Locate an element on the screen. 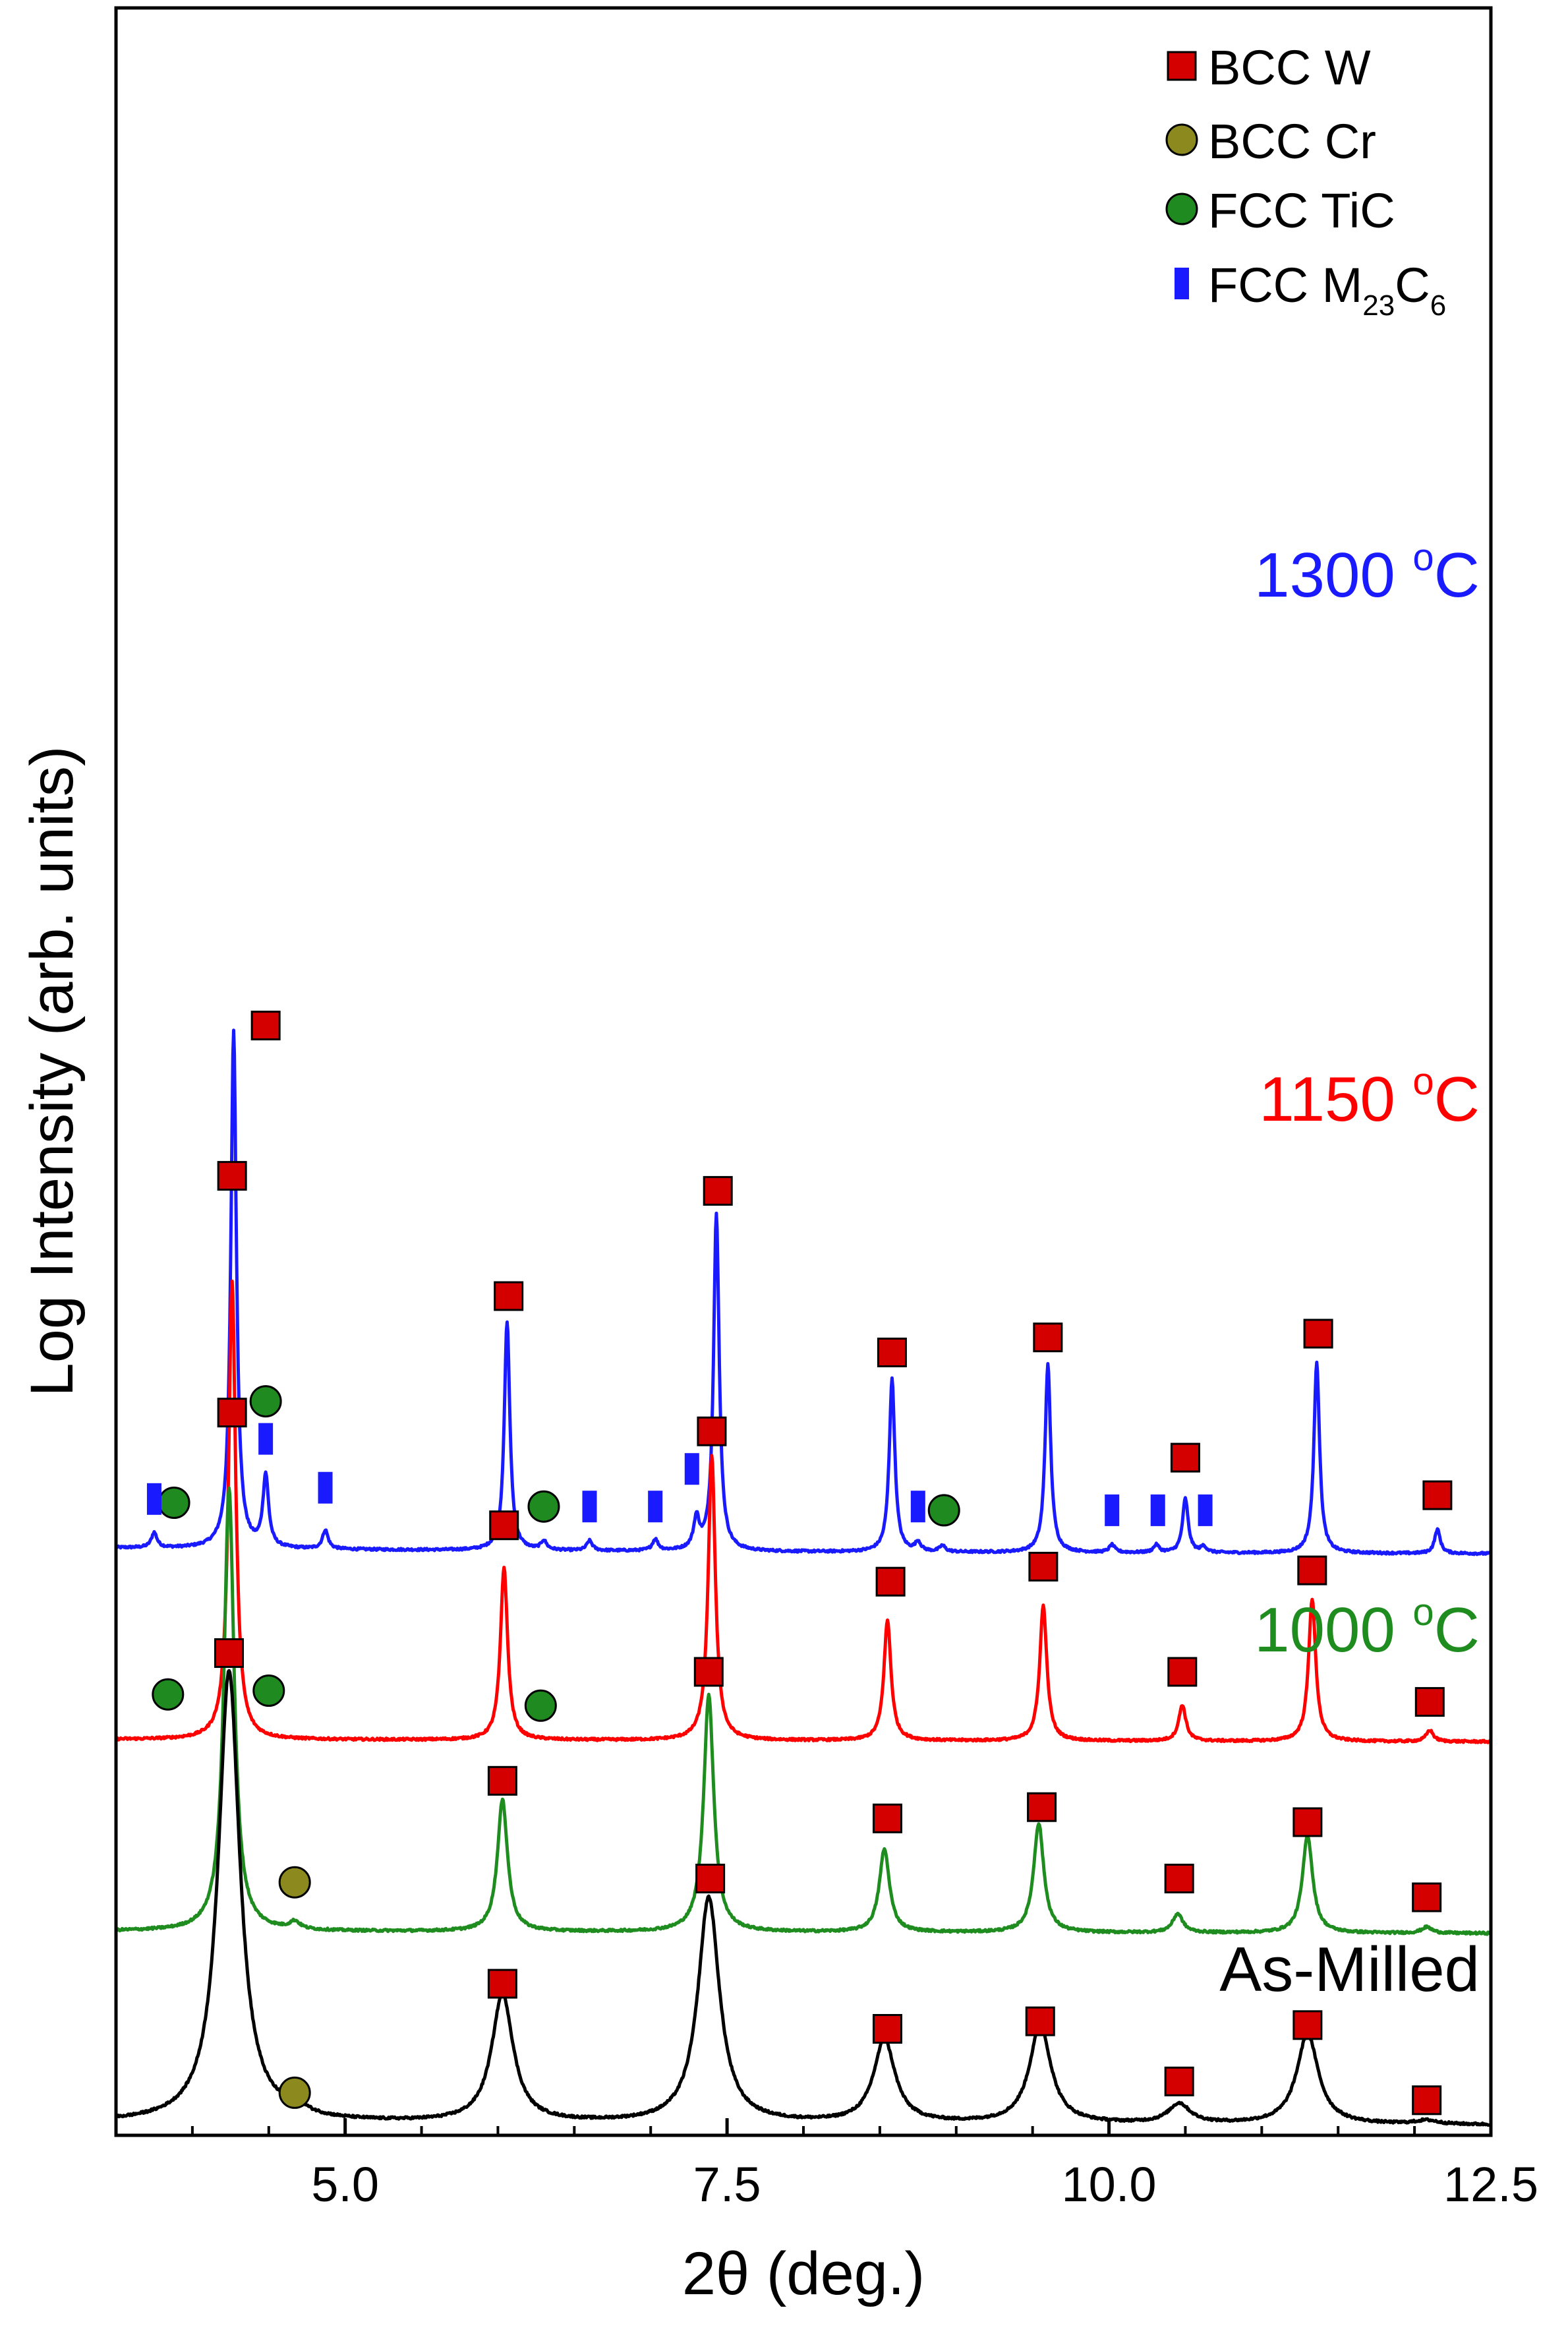  legend-label: FCC TiC is located at coordinates (1301, 210).